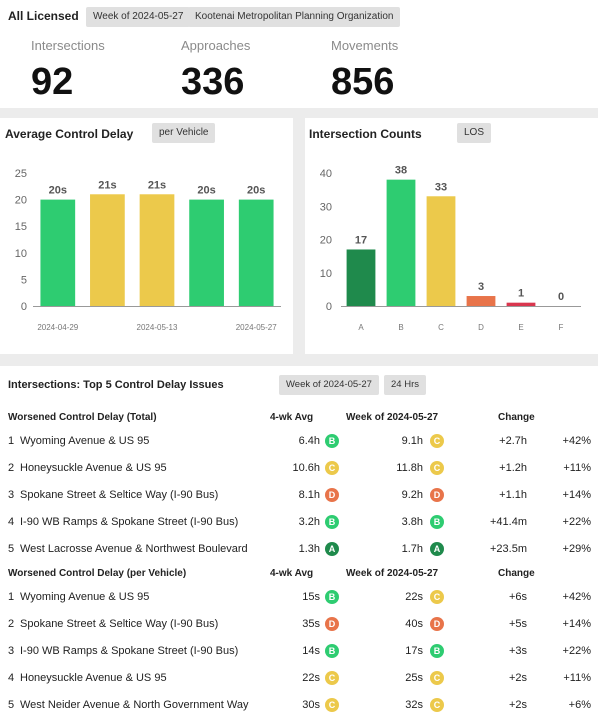 This screenshot has width=598, height=723. I want to click on intersections-label: Intersections, so click(68, 45).